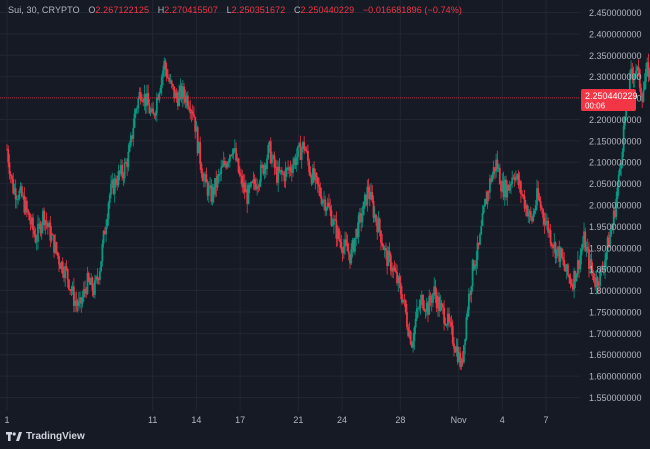  I want to click on x-tick-label: 28, so click(400, 420).